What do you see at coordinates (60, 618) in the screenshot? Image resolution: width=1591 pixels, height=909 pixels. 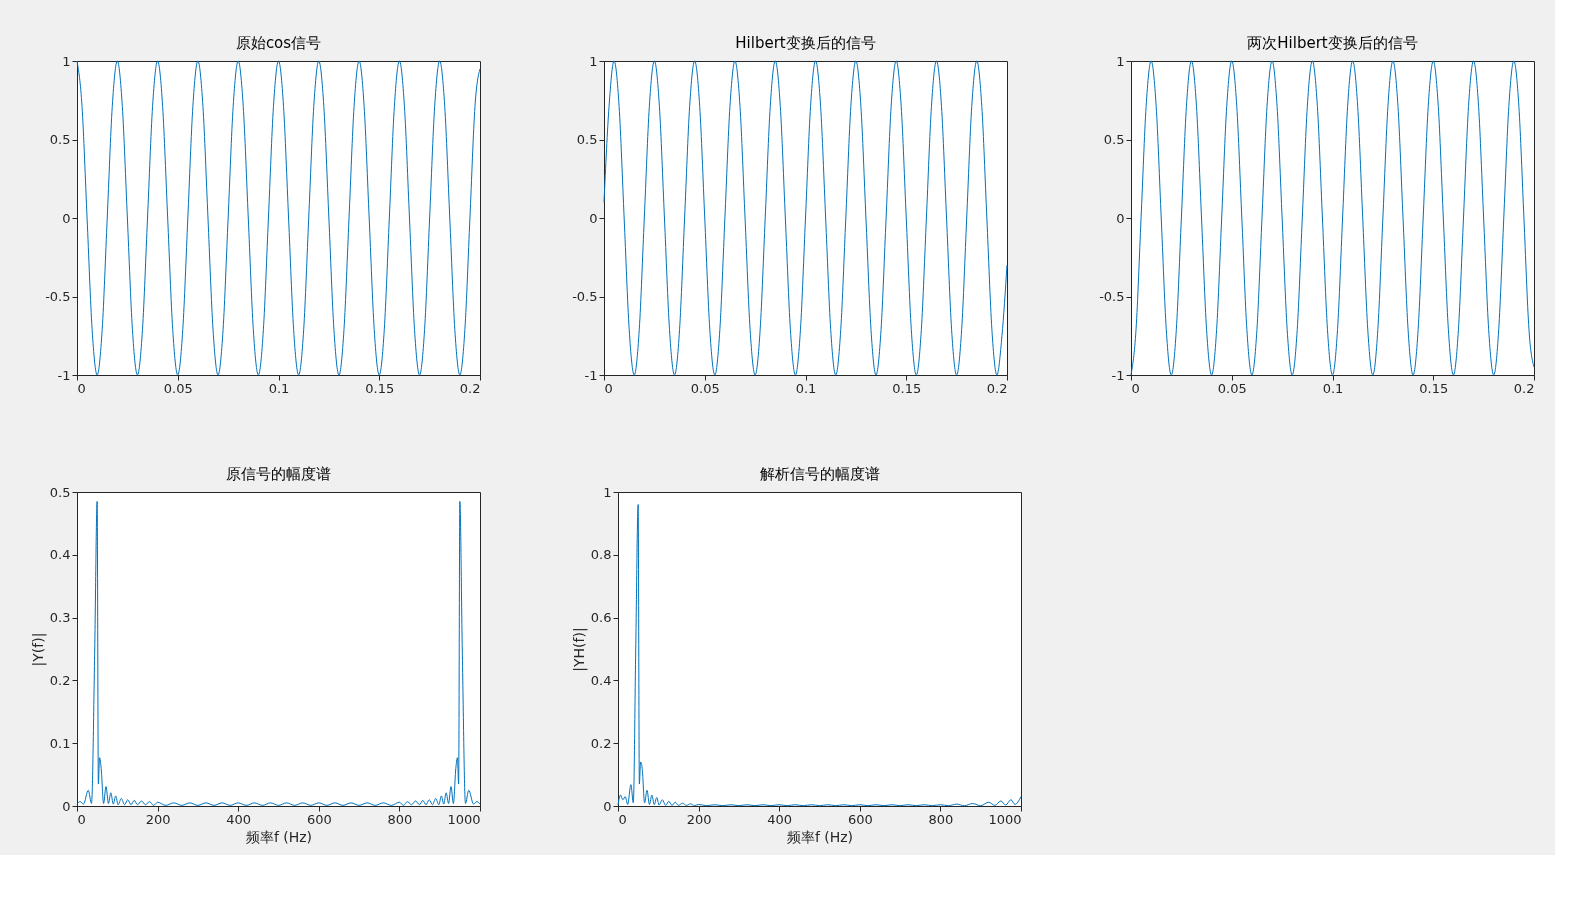 I see `y-tick-label: 0.3` at bounding box center [60, 618].